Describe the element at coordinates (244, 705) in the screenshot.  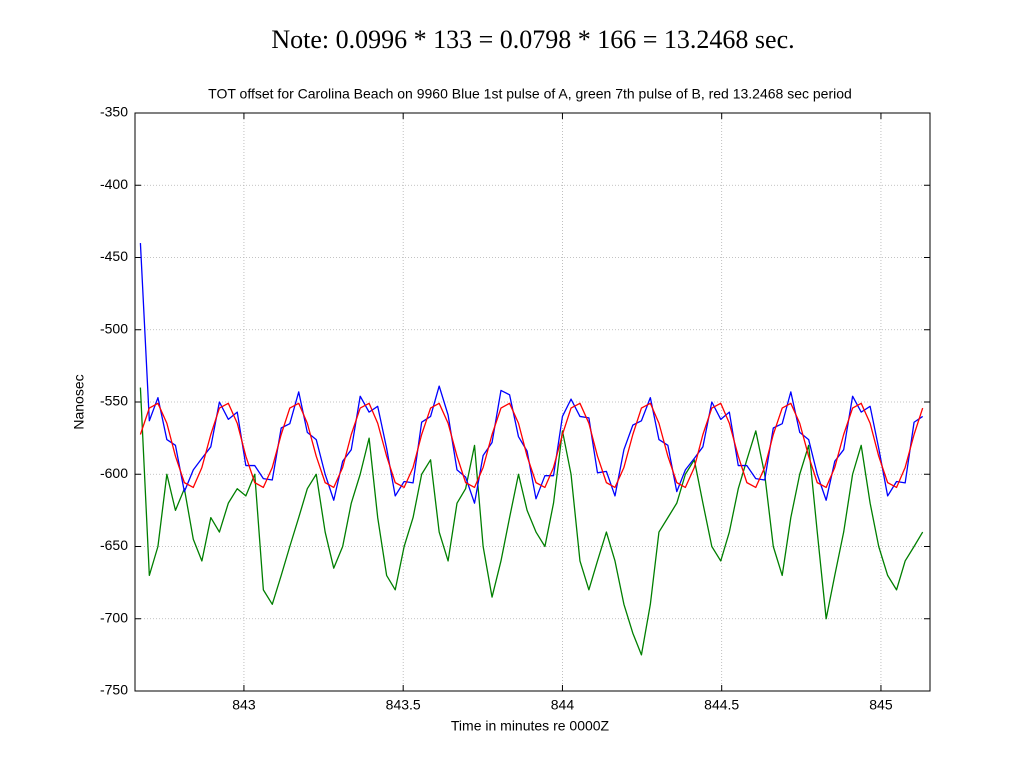
I see `x-tick-label: 843` at that location.